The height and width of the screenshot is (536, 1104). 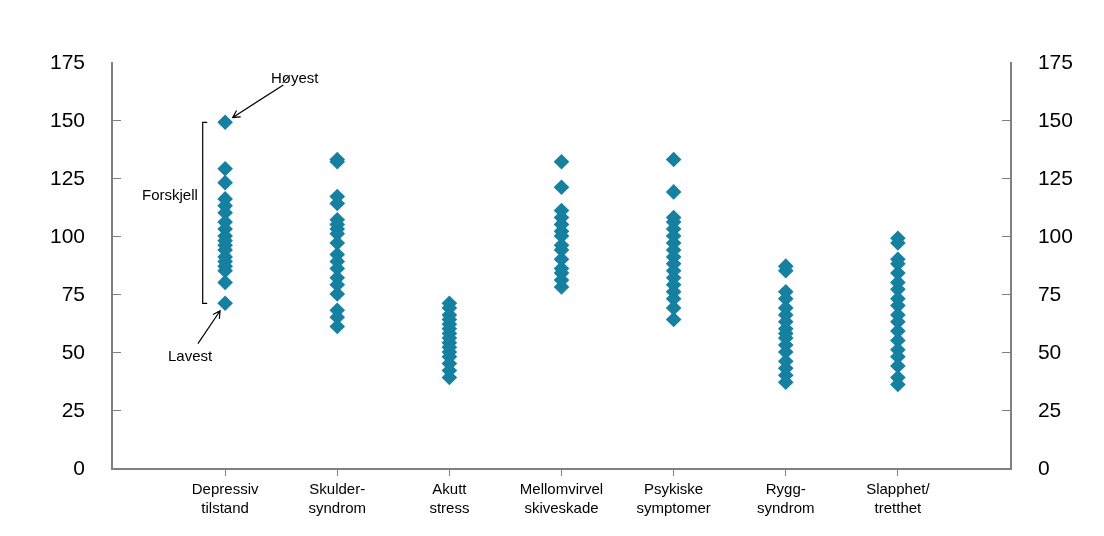 I want to click on x-tick-label: Akutt stress, so click(x=449, y=498).